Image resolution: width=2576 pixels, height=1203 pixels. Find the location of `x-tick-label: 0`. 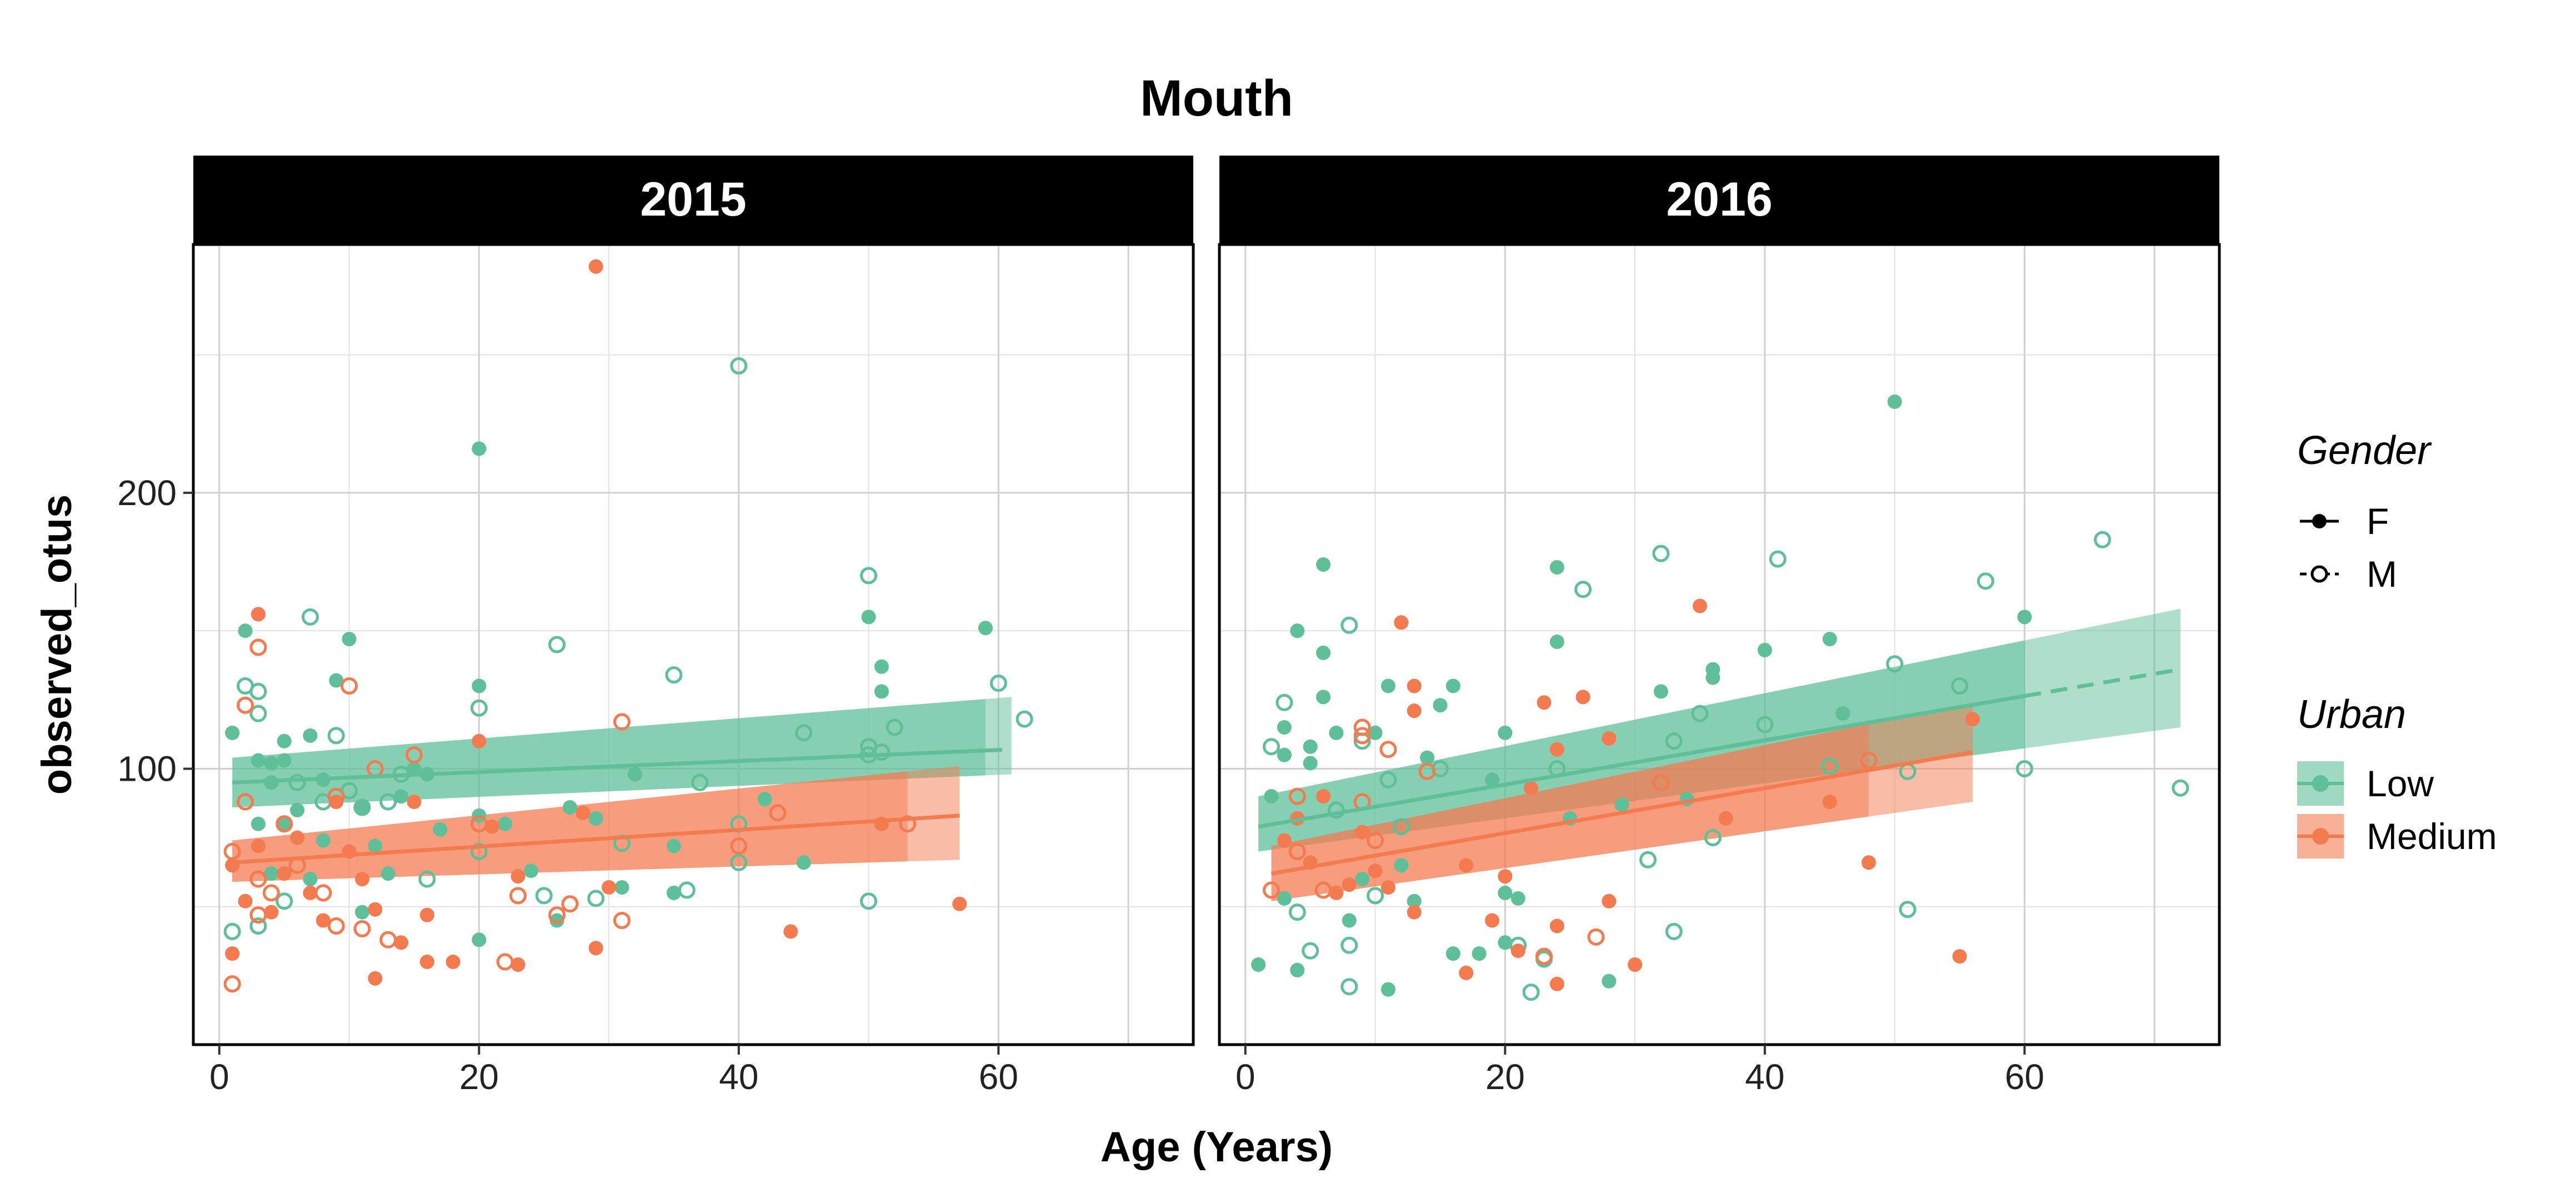

x-tick-label: 0 is located at coordinates (1246, 1077).